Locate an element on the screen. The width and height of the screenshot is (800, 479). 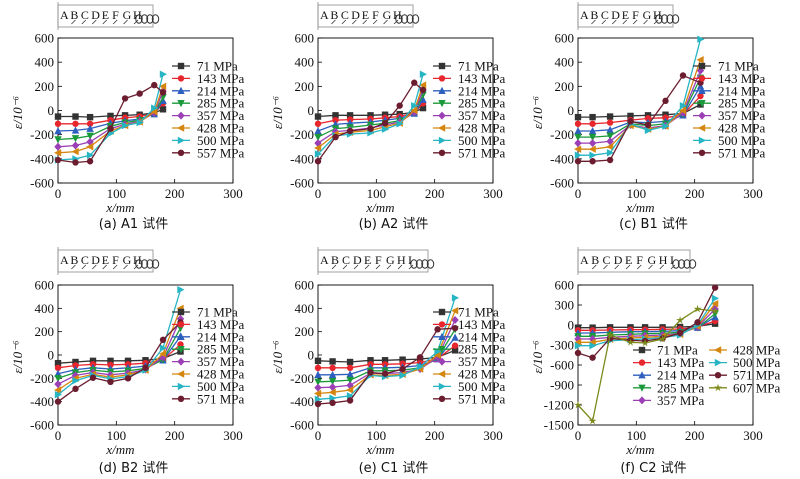
strip-letter: A is located at coordinates (324, 15).